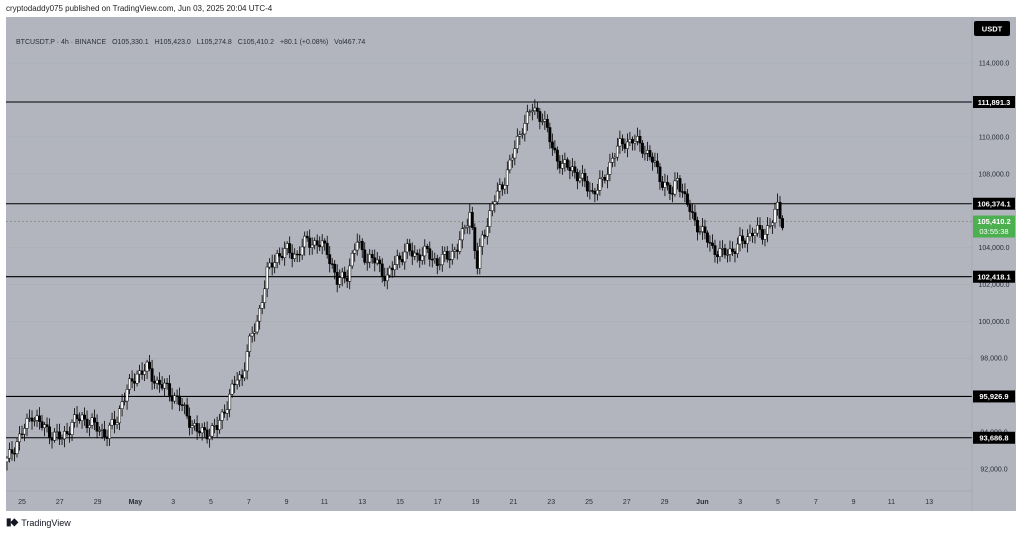 The width and height of the screenshot is (1024, 533). What do you see at coordinates (438, 502) in the screenshot?
I see `x-tick-label: 17` at bounding box center [438, 502].